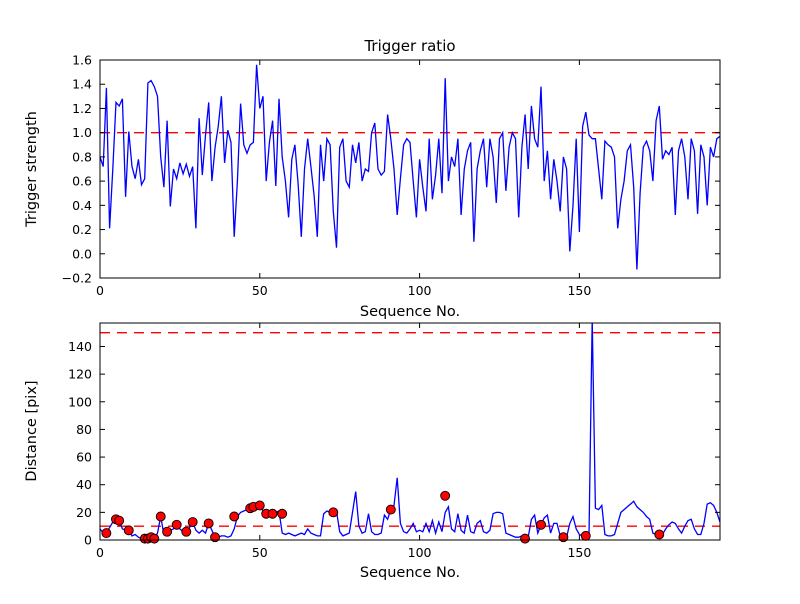  Describe the element at coordinates (82, 132) in the screenshot. I see `y-tick-label: 1.0` at that location.